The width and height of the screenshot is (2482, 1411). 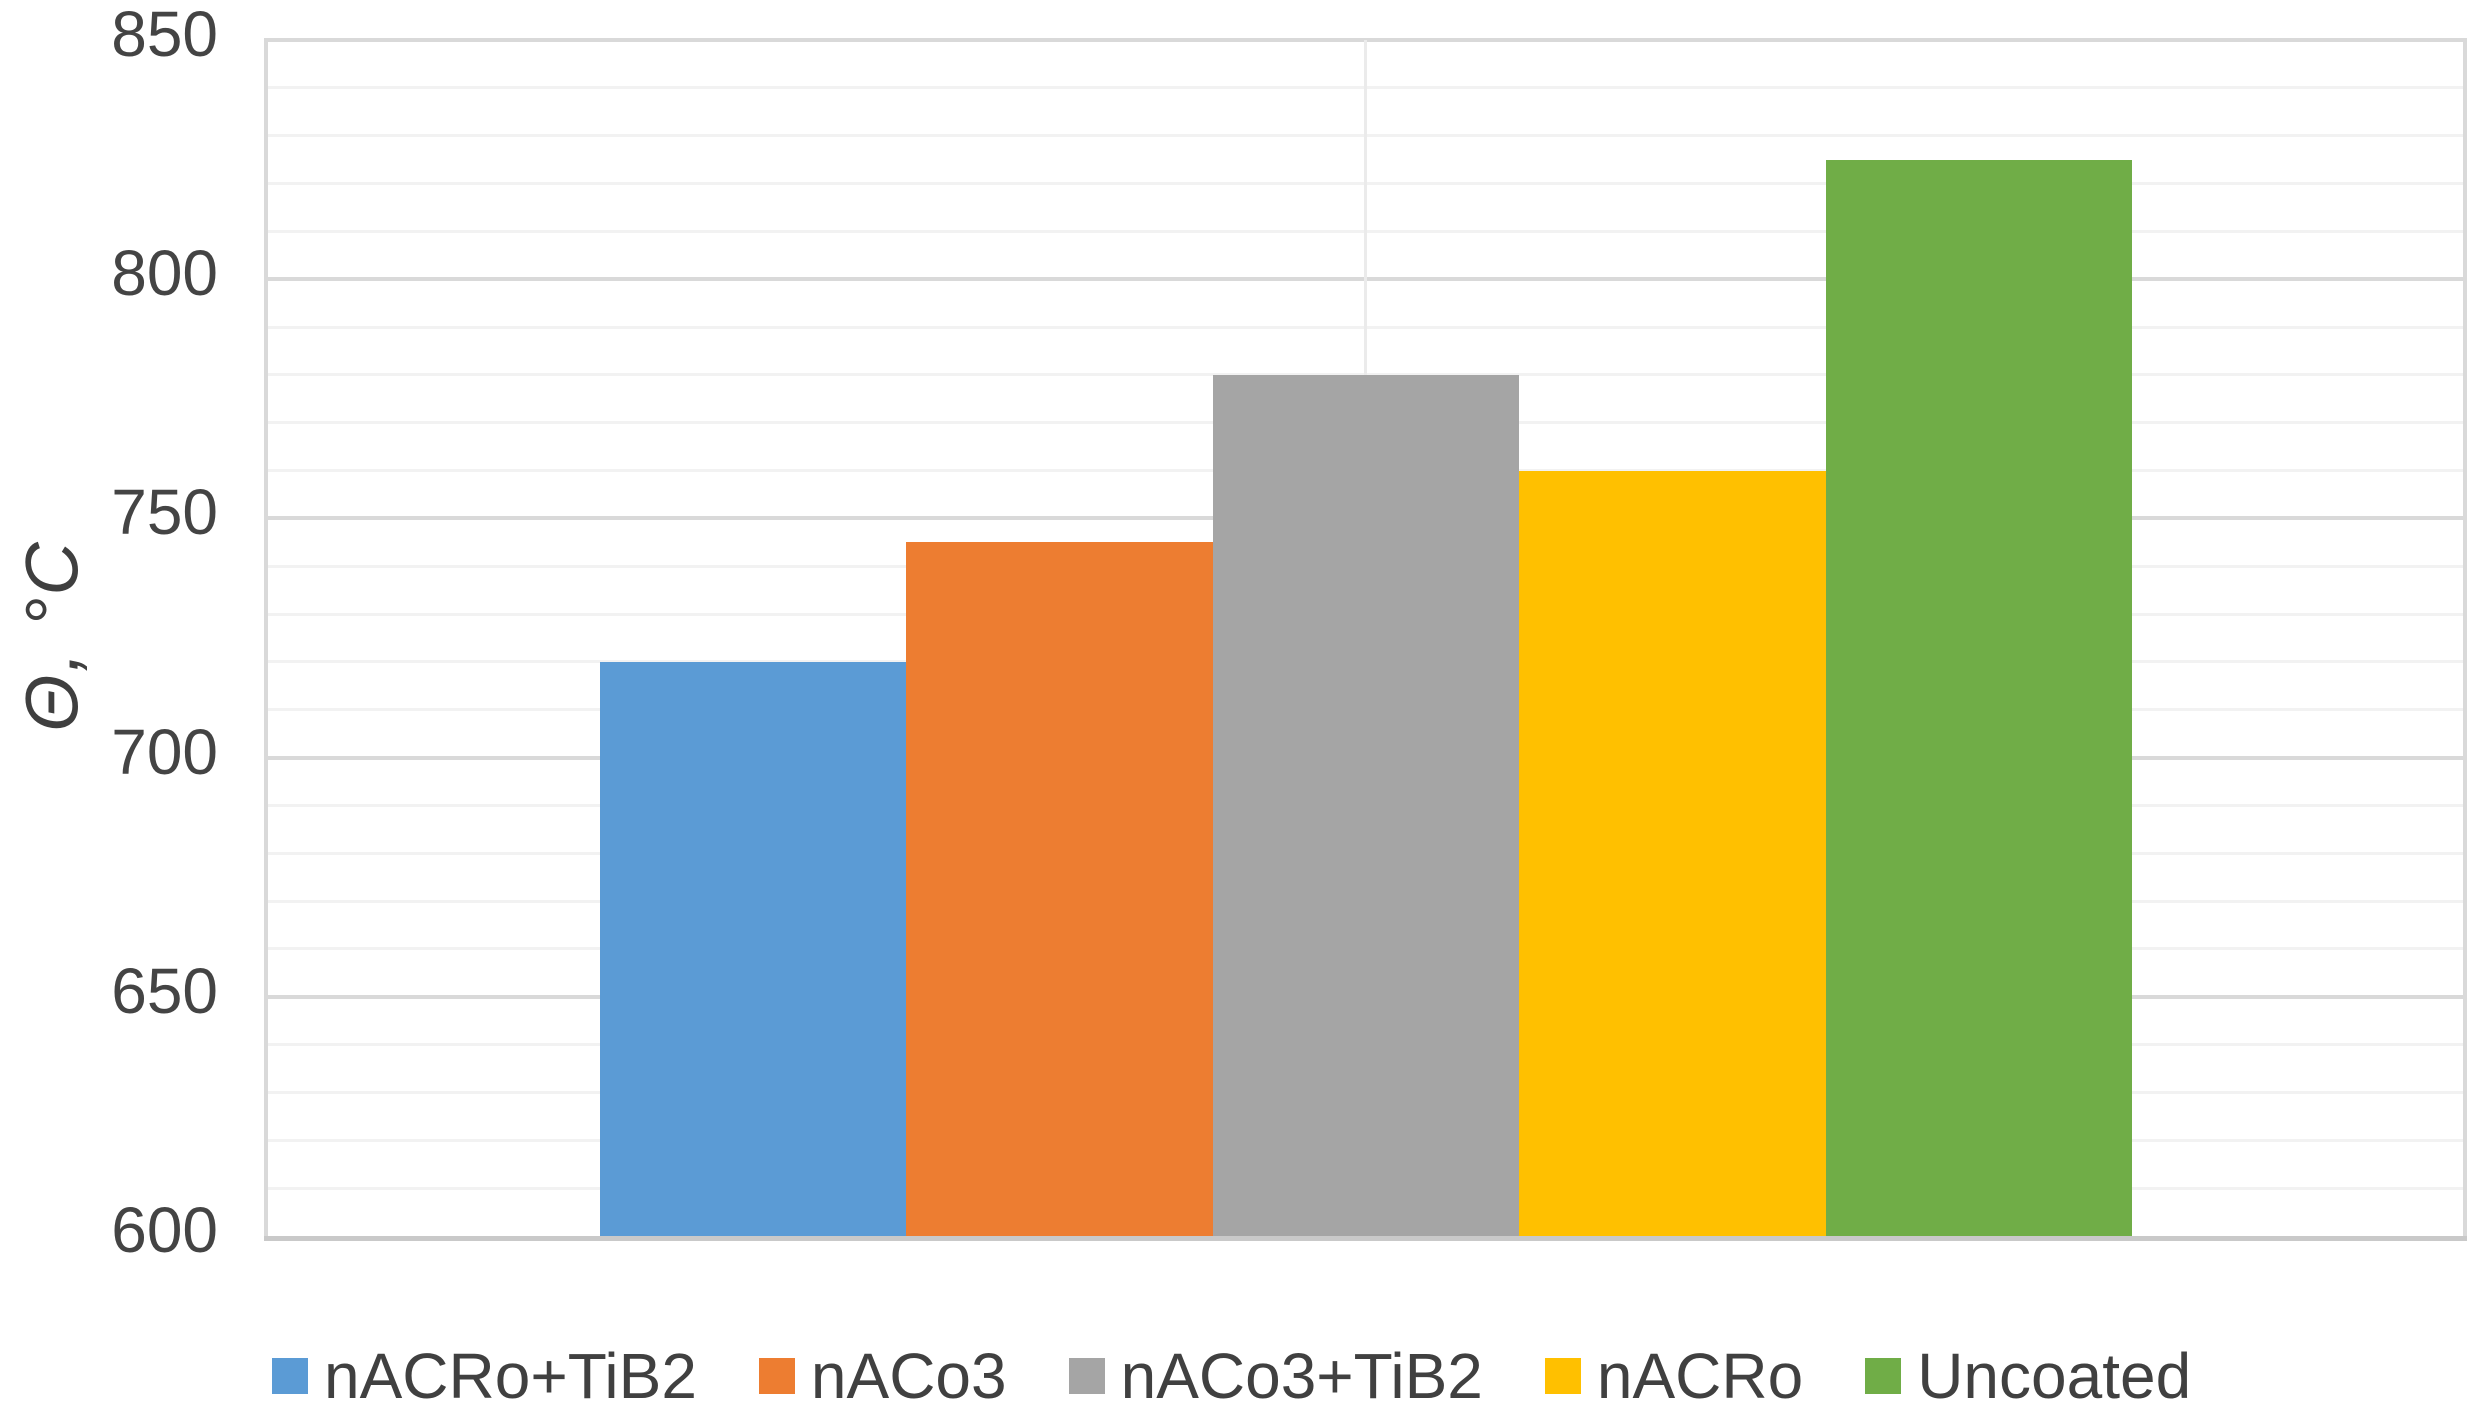 What do you see at coordinates (1700, 1375) in the screenshot?
I see `legend-label: nACRo` at bounding box center [1700, 1375].